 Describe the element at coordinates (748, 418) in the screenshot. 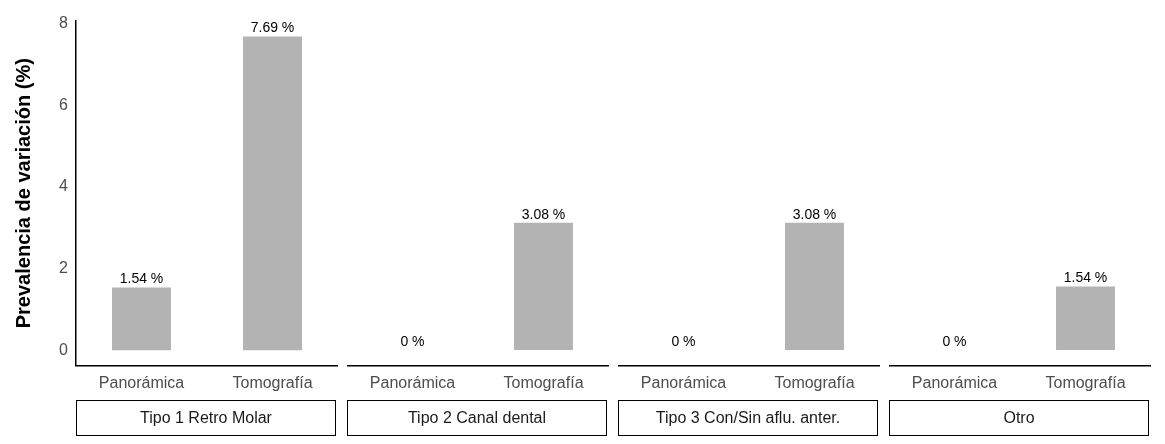

I see `text: Tipo 3 Con/Sin aflu. anter.` at that location.